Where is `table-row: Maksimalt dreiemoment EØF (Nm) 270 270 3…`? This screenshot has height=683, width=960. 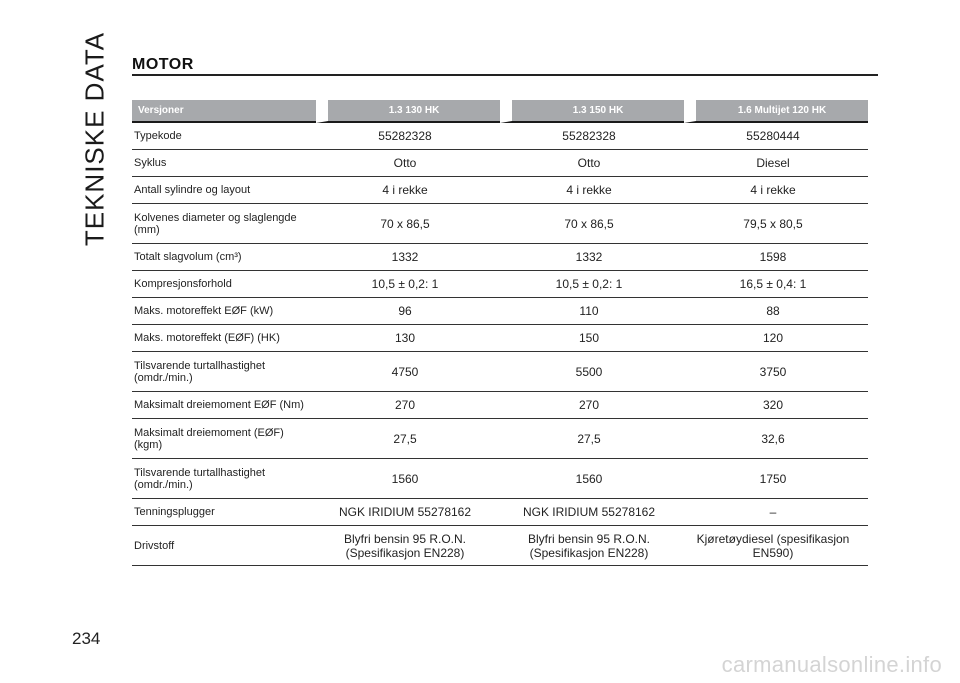 table-row: Maksimalt dreiemoment EØF (Nm) 270 270 3… is located at coordinates (500, 405).